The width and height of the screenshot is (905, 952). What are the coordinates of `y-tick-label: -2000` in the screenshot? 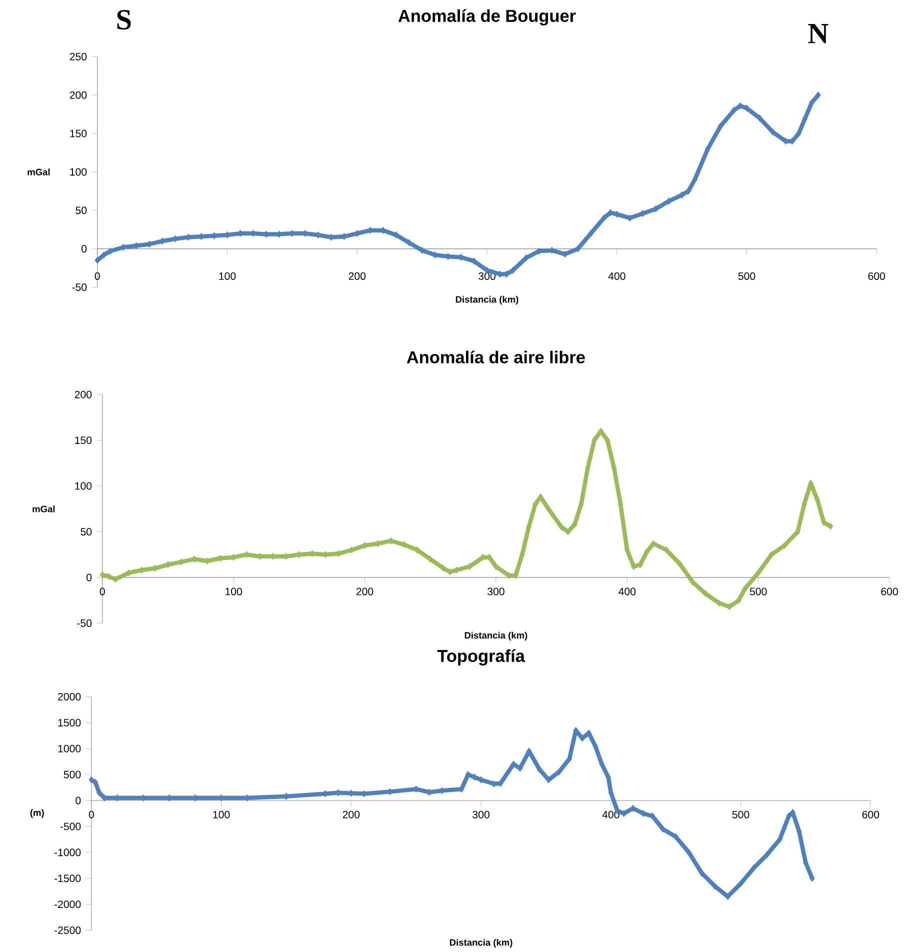 It's located at (67, 904).